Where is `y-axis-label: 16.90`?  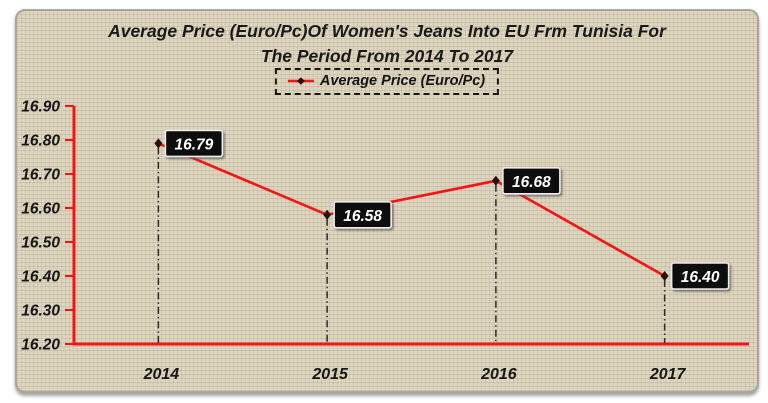
y-axis-label: 16.90 is located at coordinates (40, 107).